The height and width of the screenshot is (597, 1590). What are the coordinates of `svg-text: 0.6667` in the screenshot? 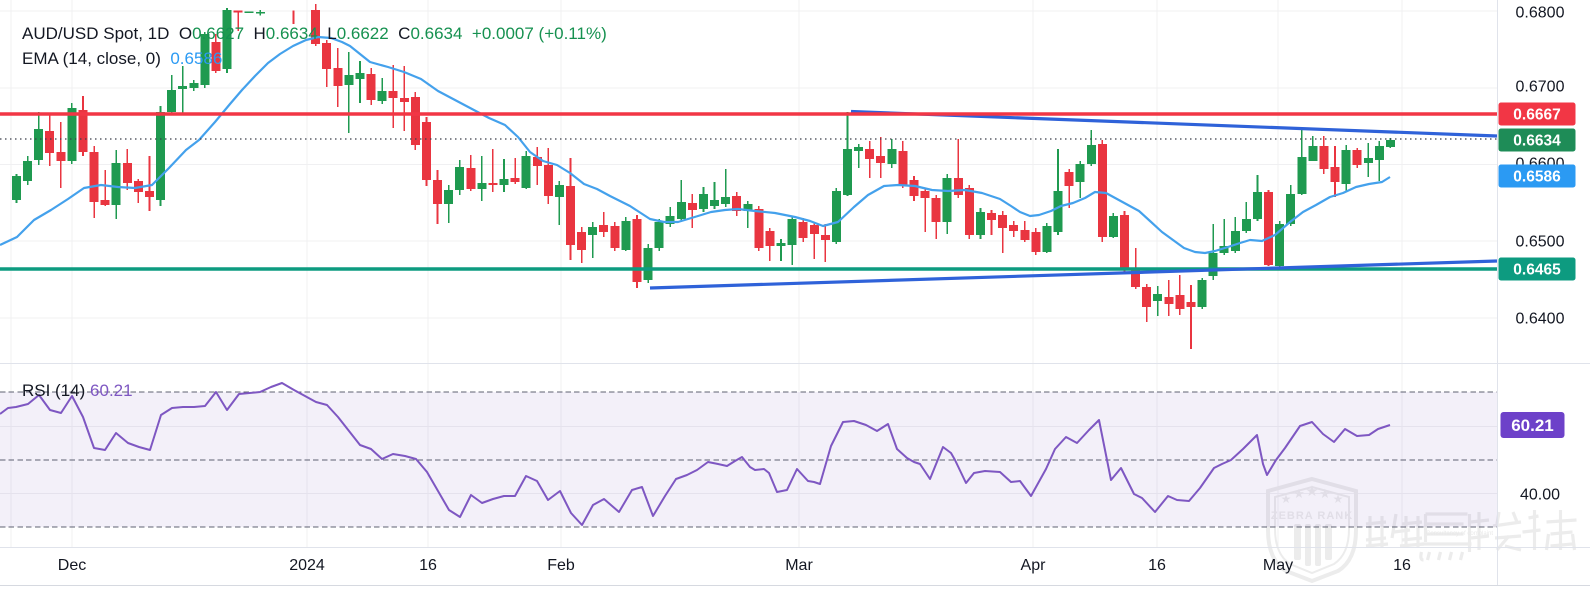 It's located at (1536, 115).